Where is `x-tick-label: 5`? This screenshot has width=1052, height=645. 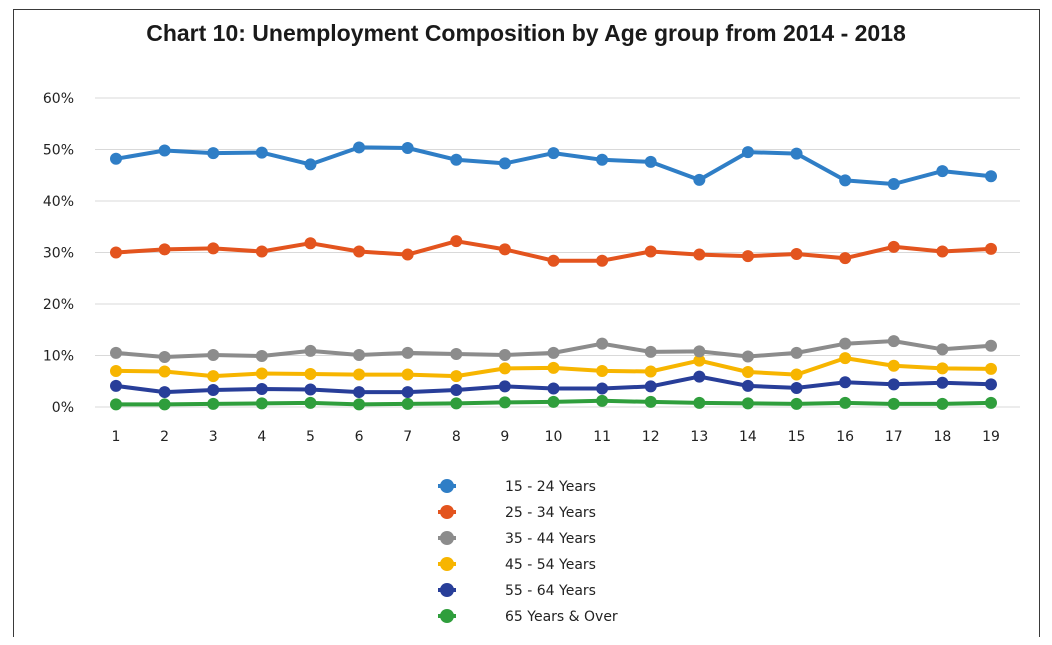 x-tick-label: 5 is located at coordinates (310, 437).